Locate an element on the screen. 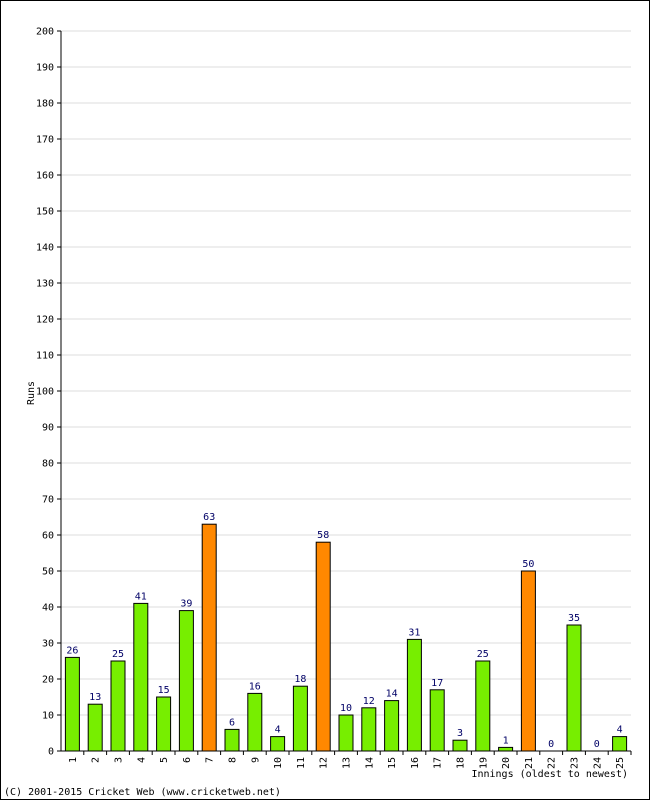 This screenshot has width=650, height=804. y-tick-label: 60 is located at coordinates (48, 536).